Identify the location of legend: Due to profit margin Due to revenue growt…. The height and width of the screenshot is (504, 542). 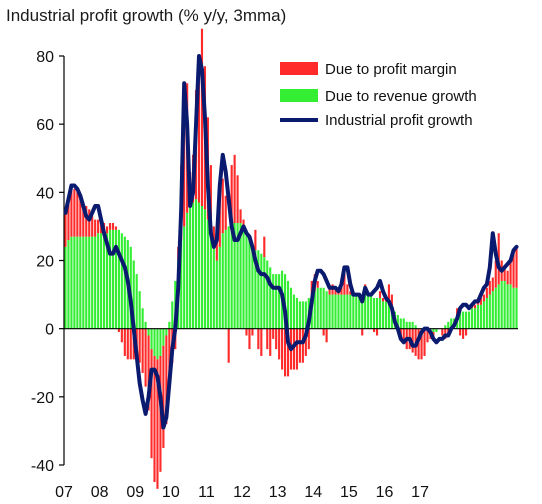
(378, 95).